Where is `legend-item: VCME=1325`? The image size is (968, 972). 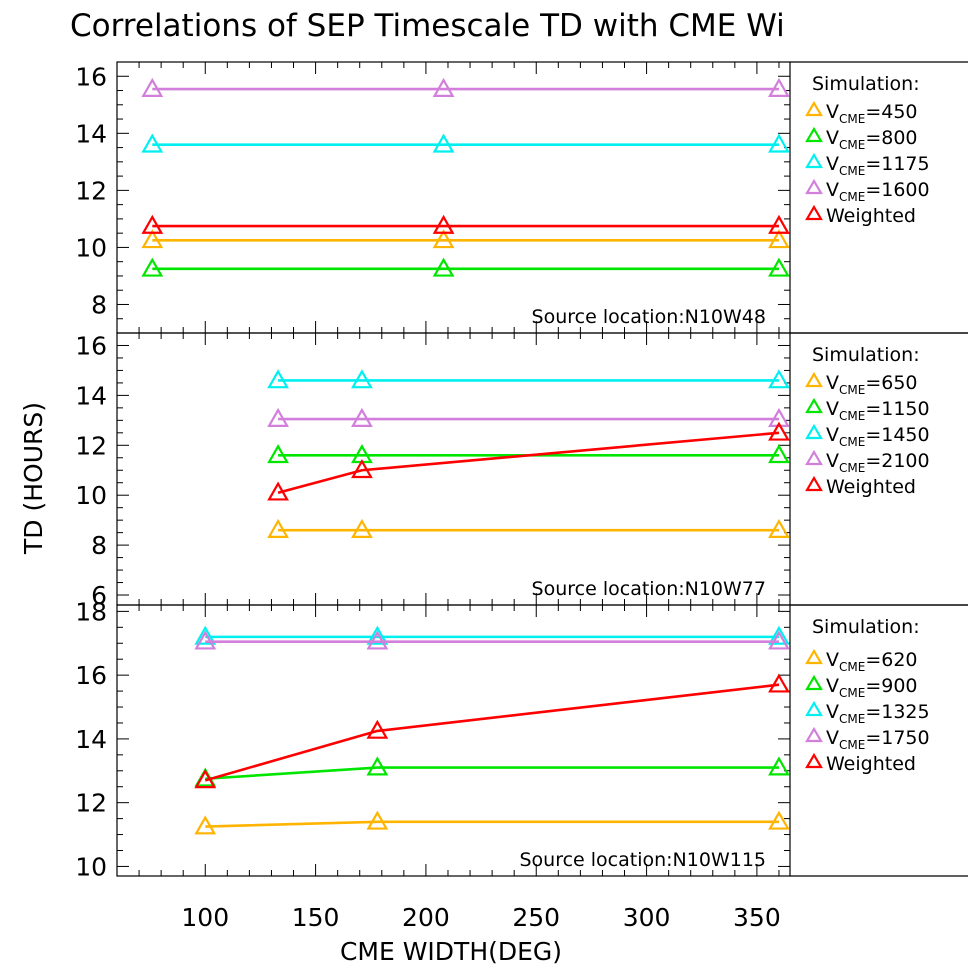 legend-item: VCME=1325 is located at coordinates (867, 713).